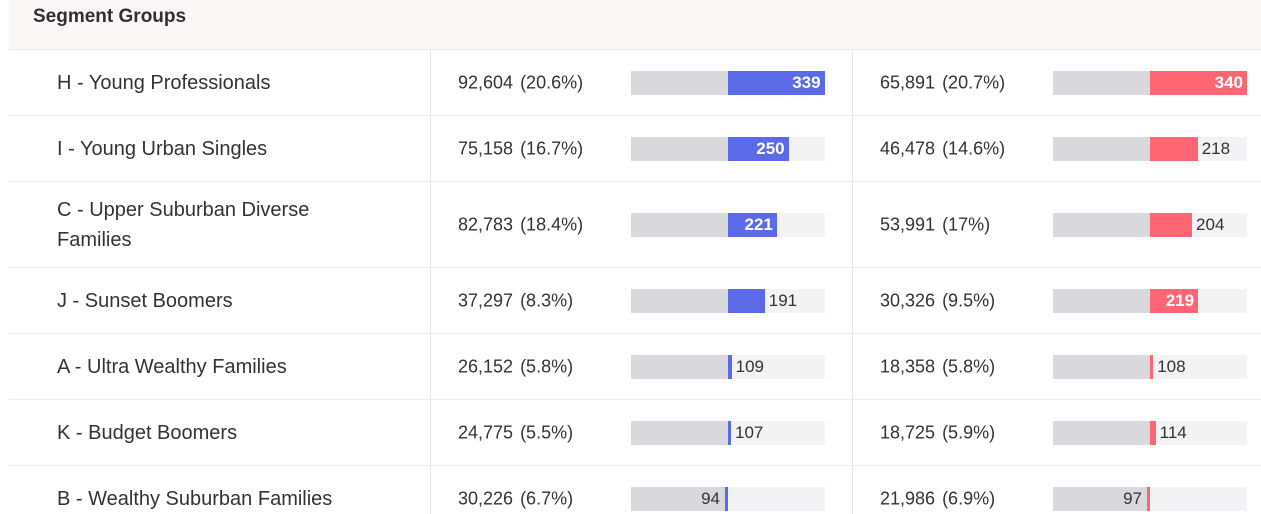 This screenshot has width=1261, height=514. I want to click on audience-a-count: 37,297, so click(486, 300).